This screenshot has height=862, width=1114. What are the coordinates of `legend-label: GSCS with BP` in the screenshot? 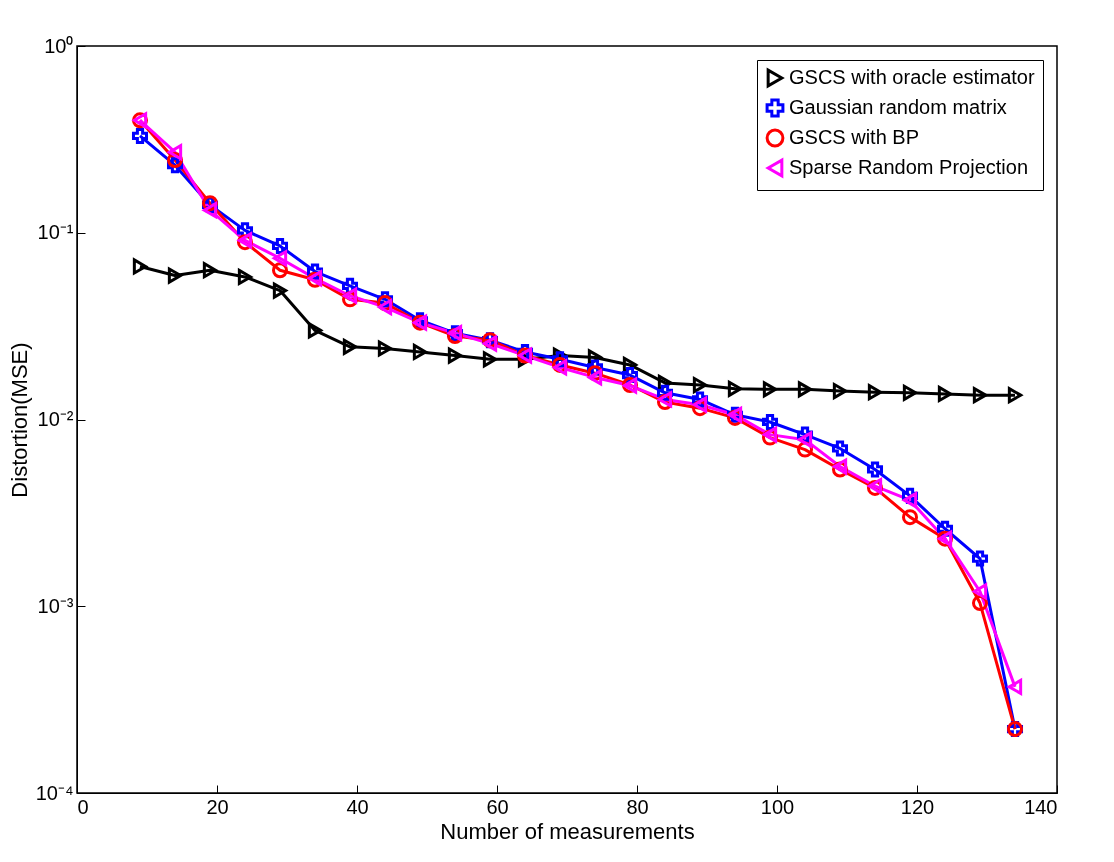 It's located at (854, 137).